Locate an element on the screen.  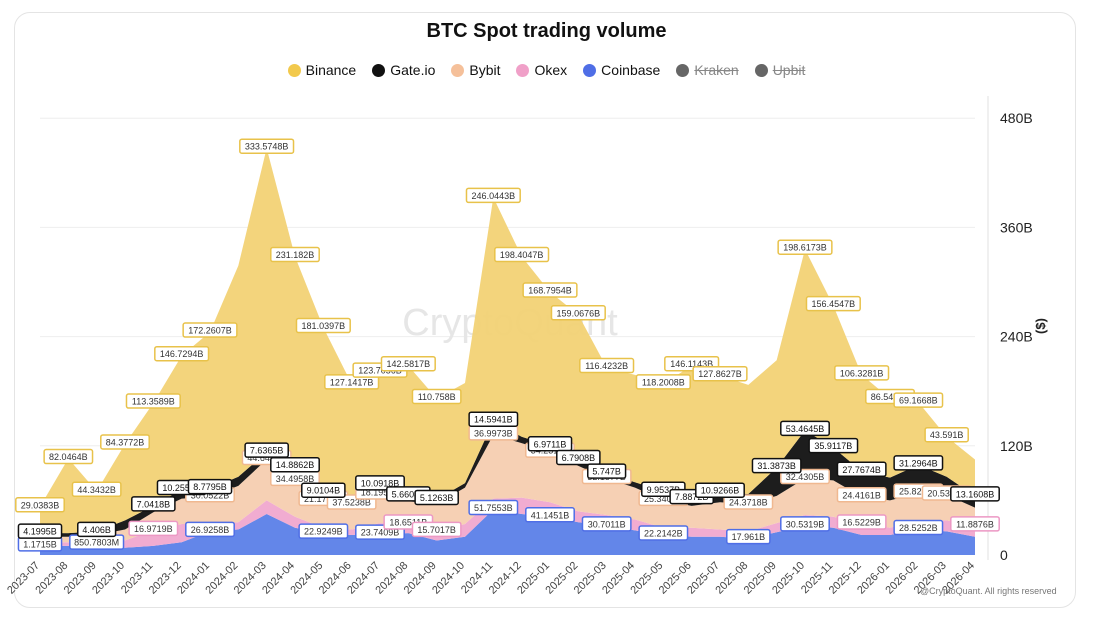
svg-text: 37.5238B is located at coordinates (351, 503).